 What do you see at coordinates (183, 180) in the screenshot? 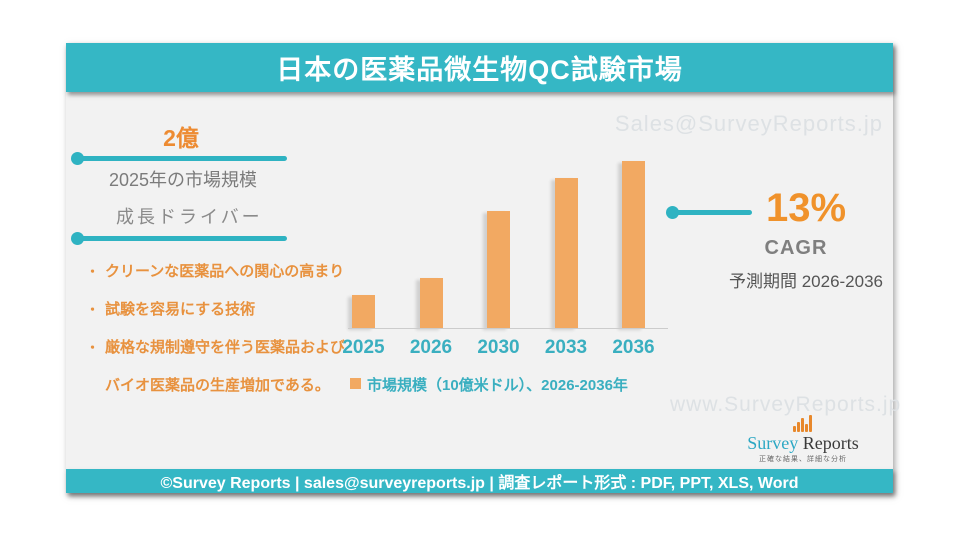
I see `market-size-label: 2025年の市場規模` at bounding box center [183, 180].